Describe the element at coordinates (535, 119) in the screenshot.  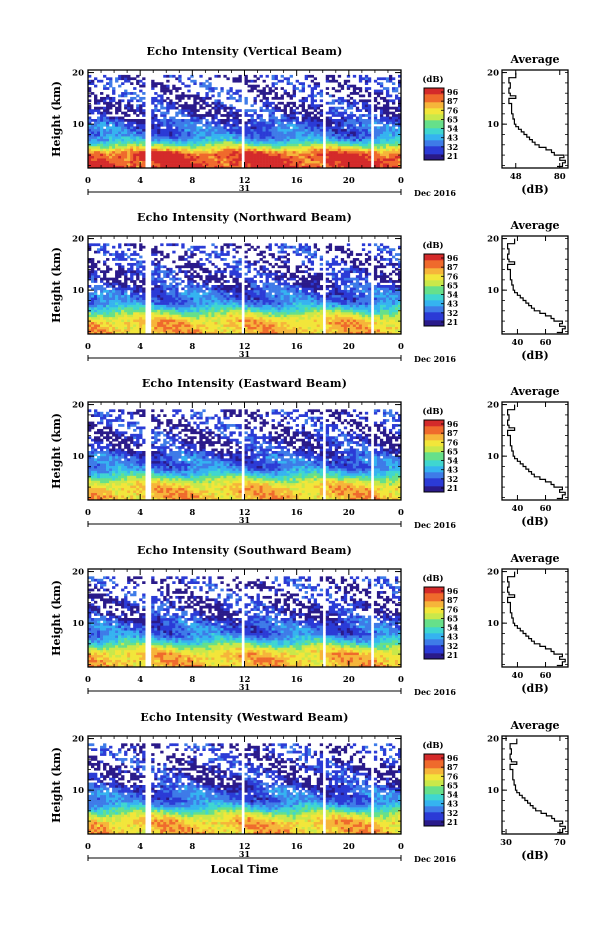
I see `profile-frame` at that location.